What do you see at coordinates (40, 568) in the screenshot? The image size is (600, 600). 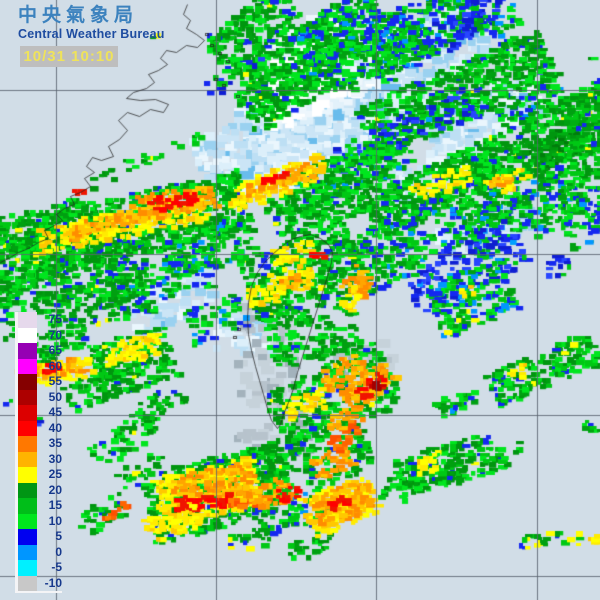 I see `legend-row: -5` at bounding box center [40, 568].